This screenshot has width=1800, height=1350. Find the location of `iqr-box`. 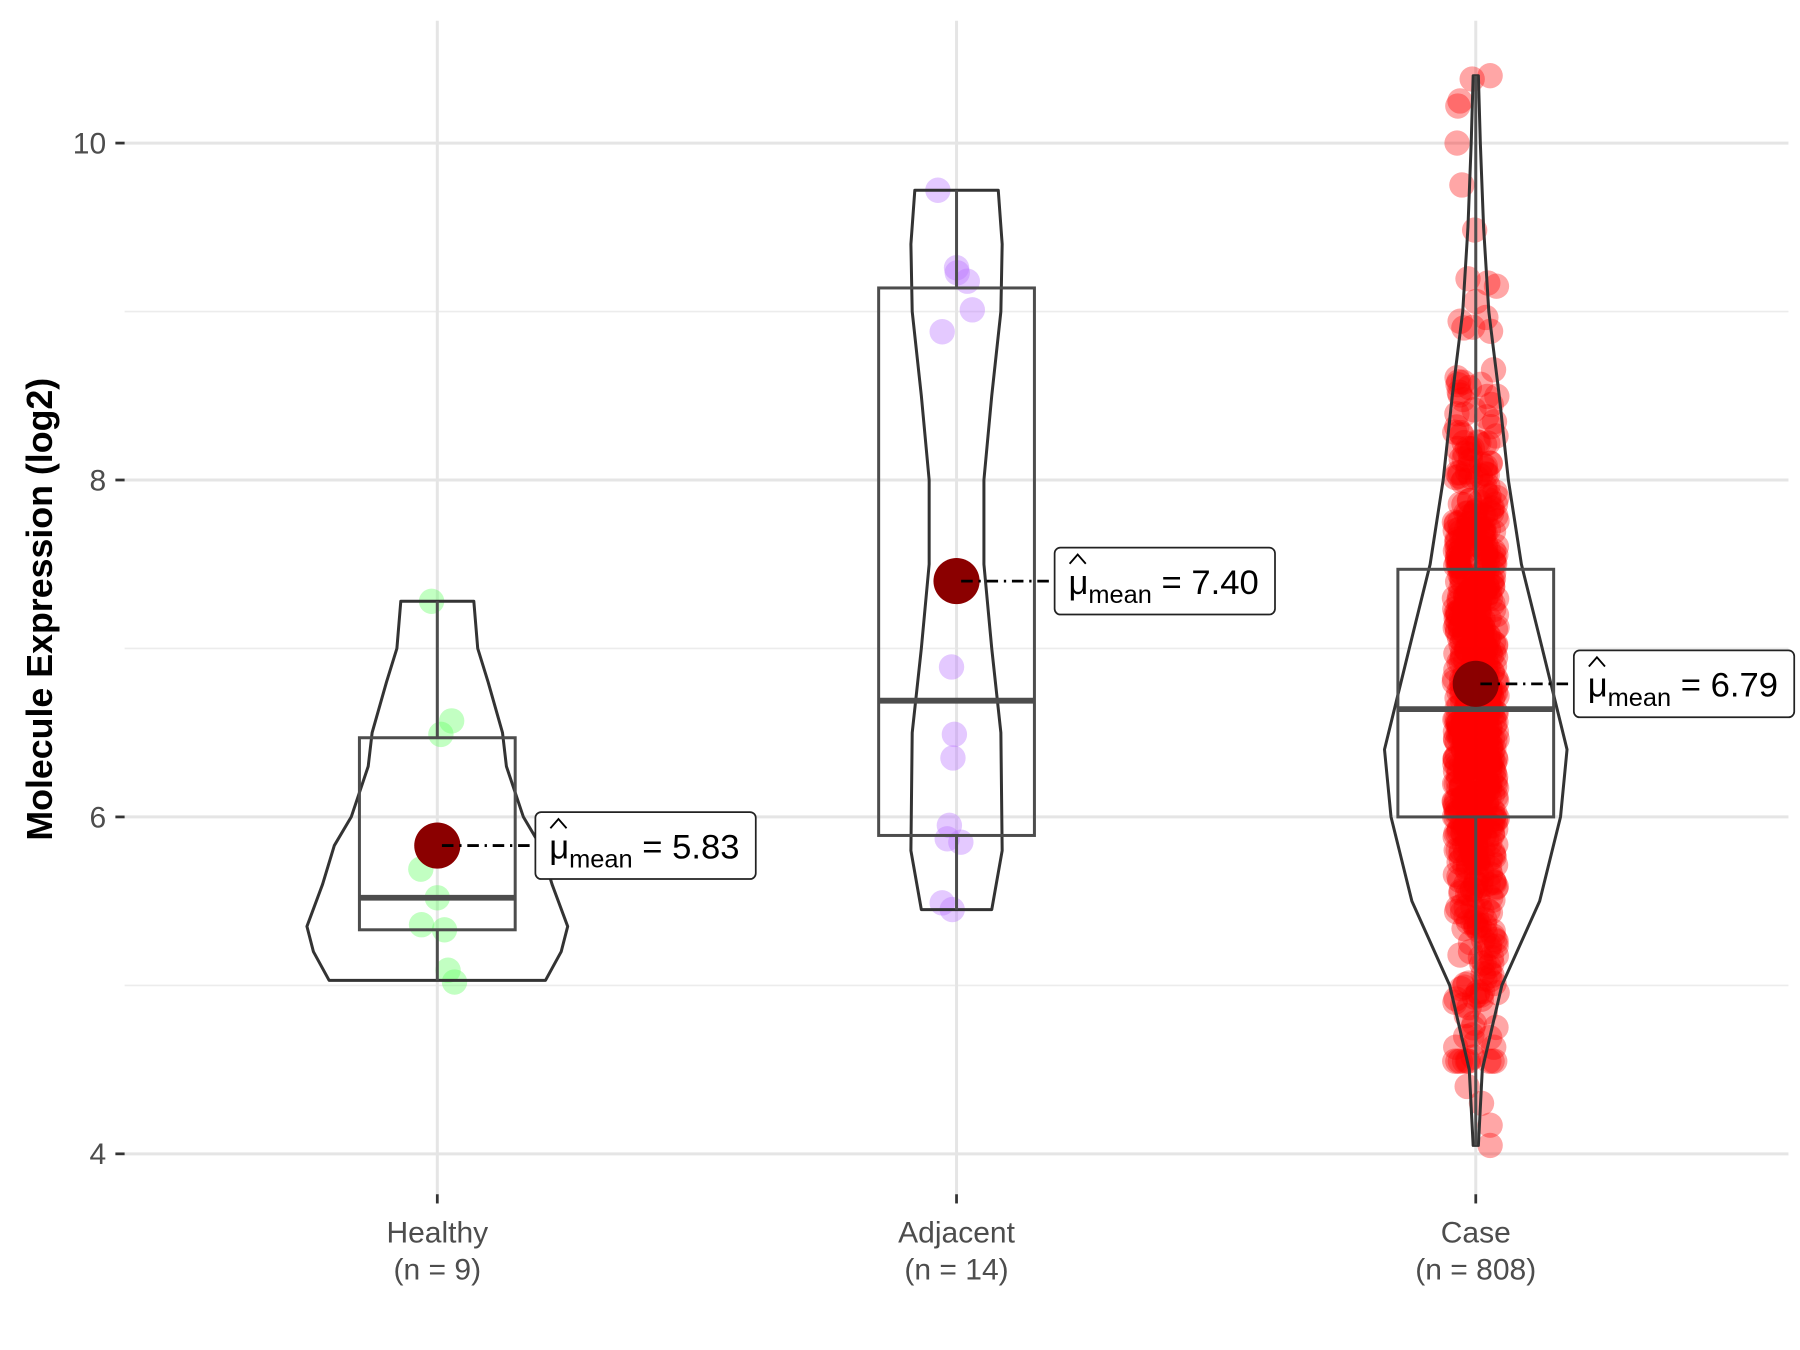

iqr-box is located at coordinates (1476, 693).